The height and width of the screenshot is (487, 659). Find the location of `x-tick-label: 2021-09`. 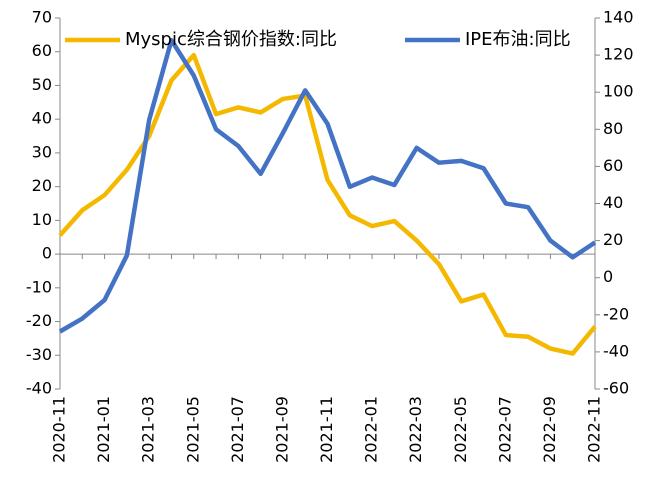

x-tick-label: 2021-09 is located at coordinates (281, 429).